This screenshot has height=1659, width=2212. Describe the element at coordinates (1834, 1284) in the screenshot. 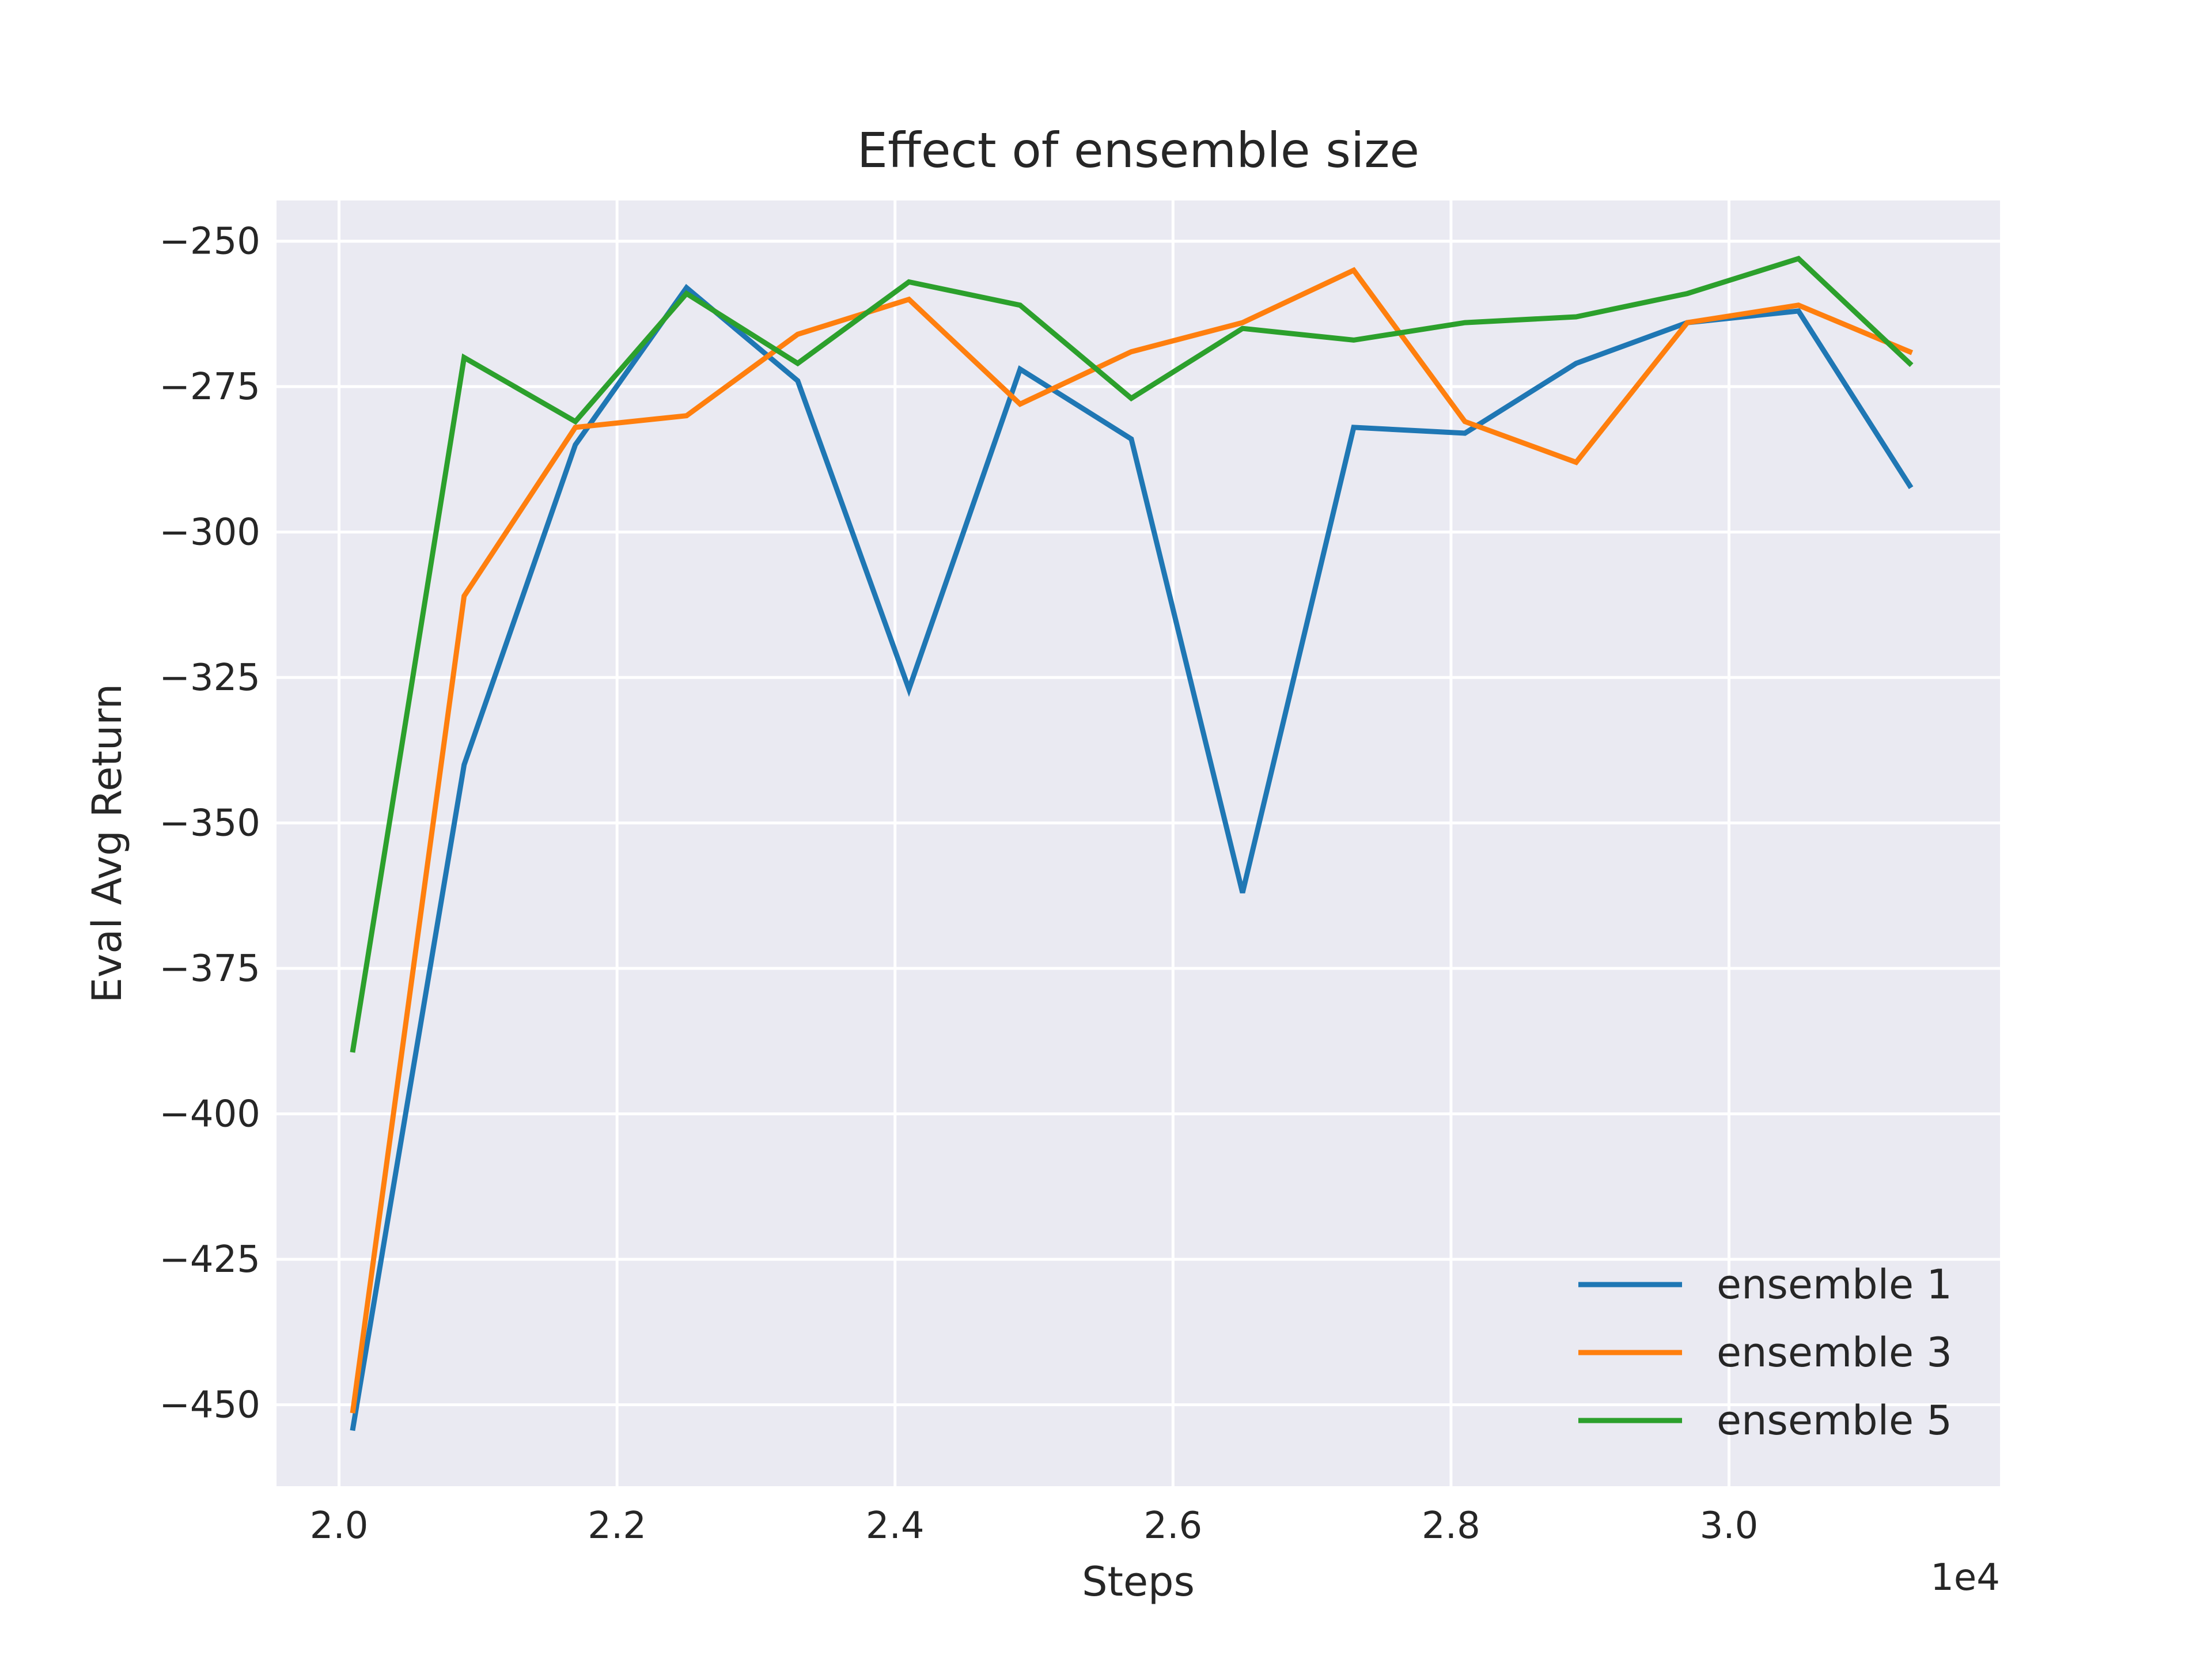

I see `legend-label: ensemble 1` at that location.